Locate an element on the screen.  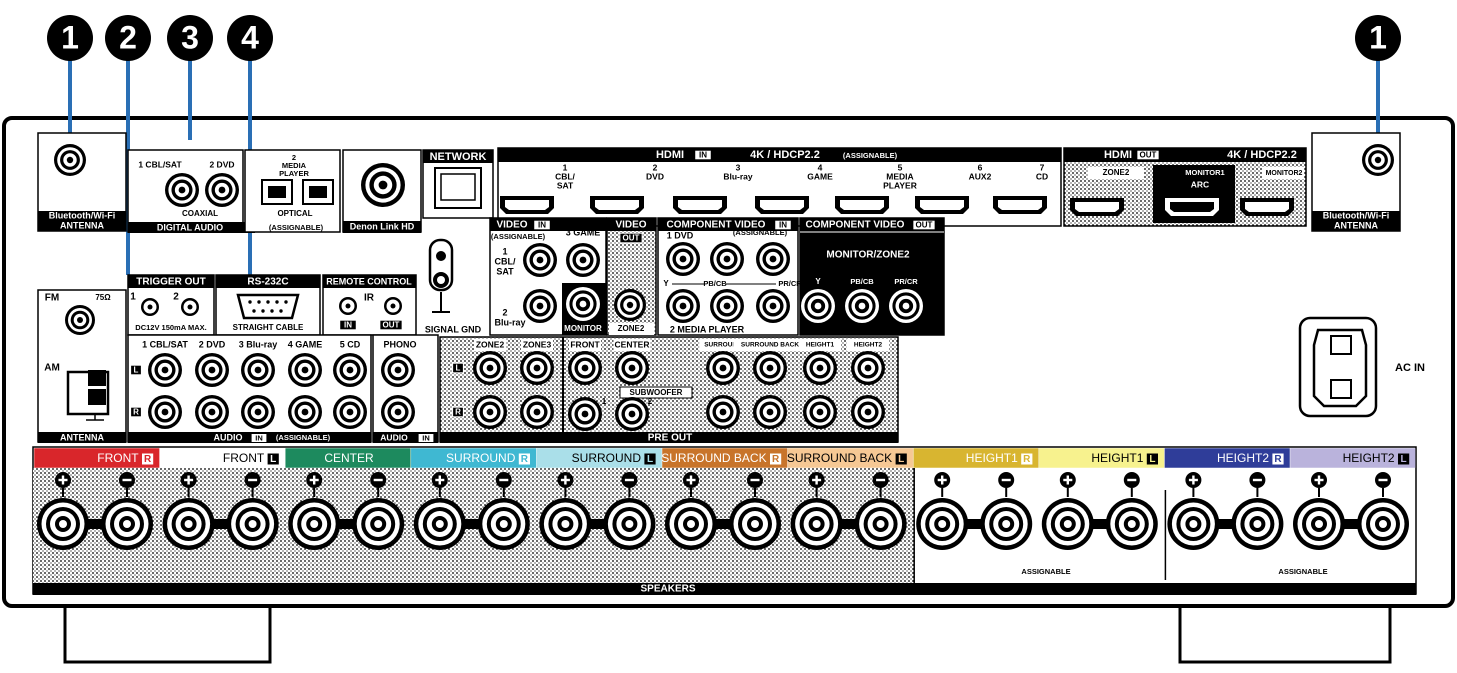
label: 3 Blu-ray is located at coordinates (258, 344).